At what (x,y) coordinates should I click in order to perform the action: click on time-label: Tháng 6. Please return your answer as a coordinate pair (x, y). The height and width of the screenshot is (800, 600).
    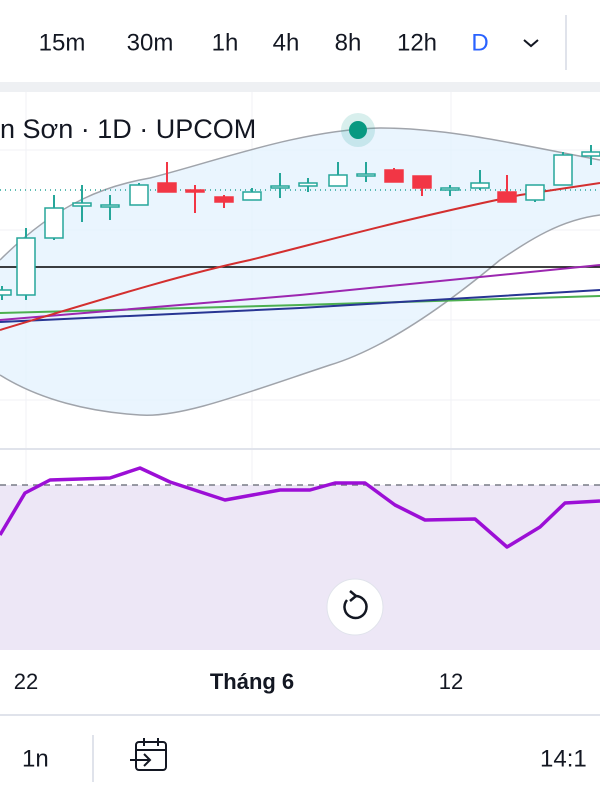
    Looking at the image, I should click on (252, 681).